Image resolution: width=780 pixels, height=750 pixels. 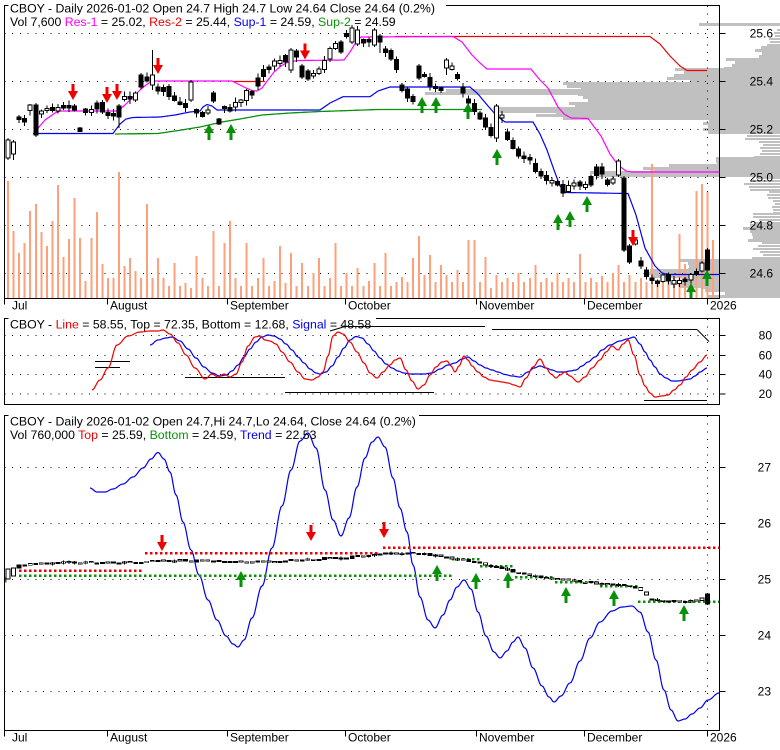 I want to click on svg-text: 60, so click(x=766, y=355).